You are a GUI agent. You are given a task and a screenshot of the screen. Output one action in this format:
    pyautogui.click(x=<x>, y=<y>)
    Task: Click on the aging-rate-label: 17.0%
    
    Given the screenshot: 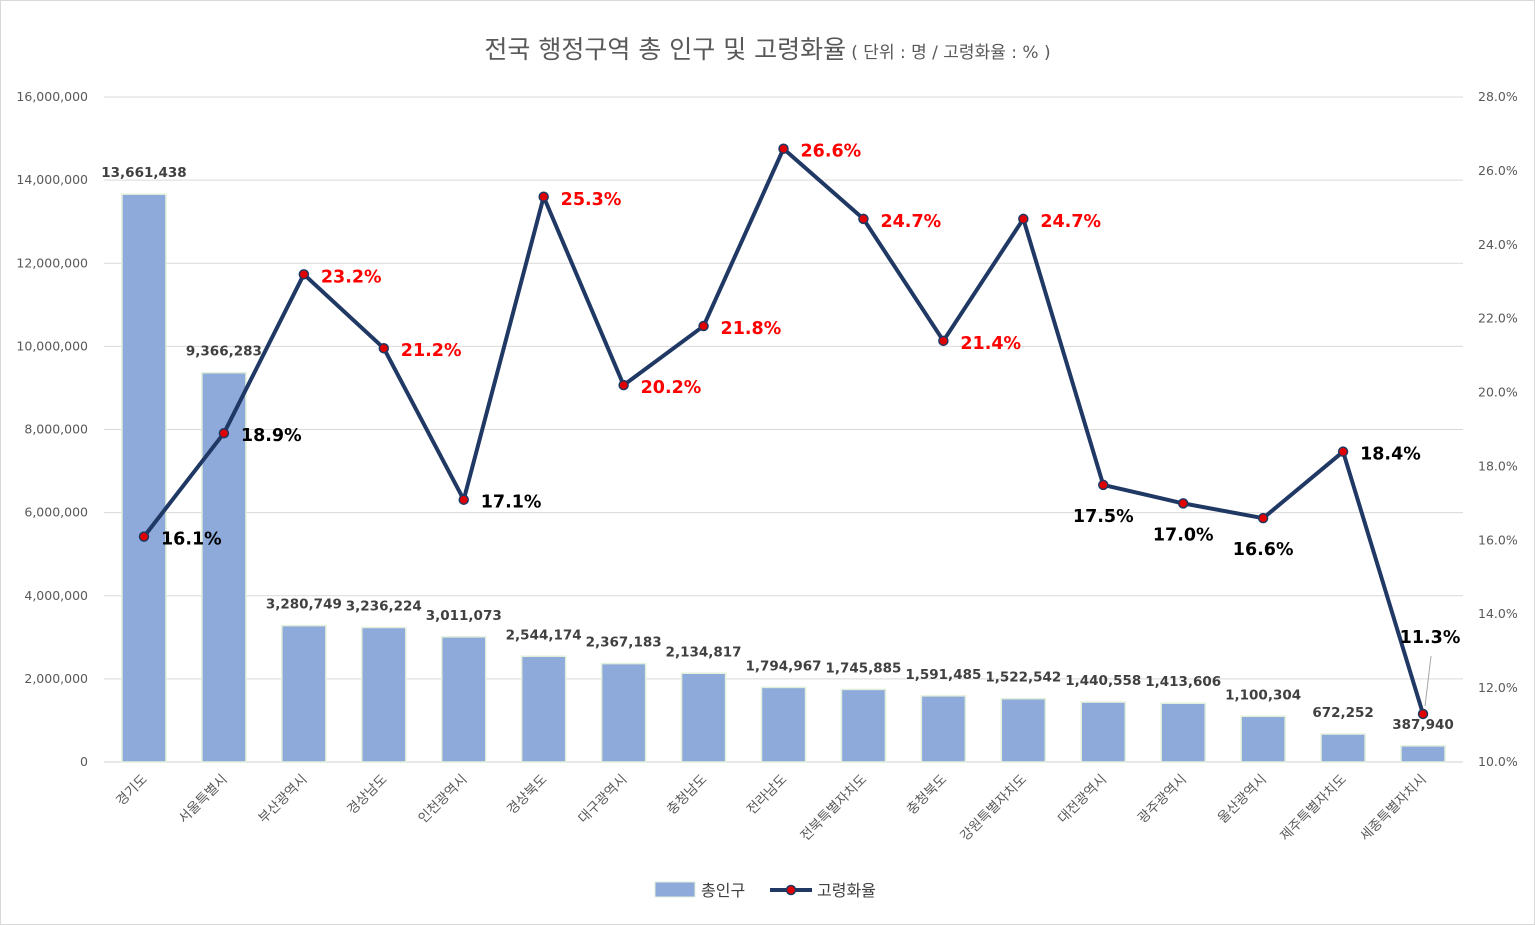 What is the action you would take?
    pyautogui.click(x=1183, y=535)
    